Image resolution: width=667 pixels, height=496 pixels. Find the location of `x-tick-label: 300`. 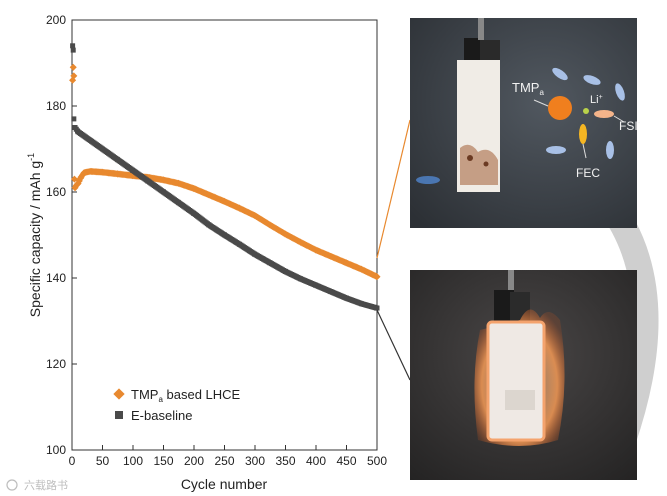

x-tick-label: 300 is located at coordinates (255, 461).